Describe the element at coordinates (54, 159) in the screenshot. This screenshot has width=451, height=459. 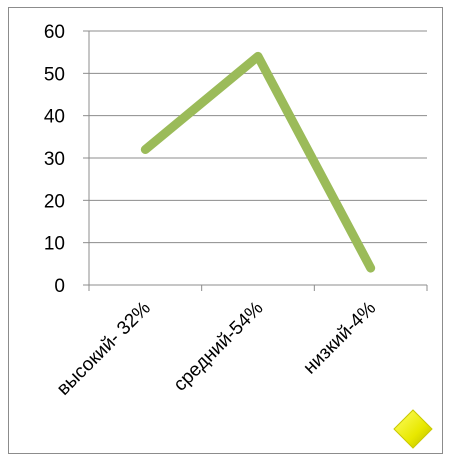
I see `y-tick-label-30: 30` at that location.